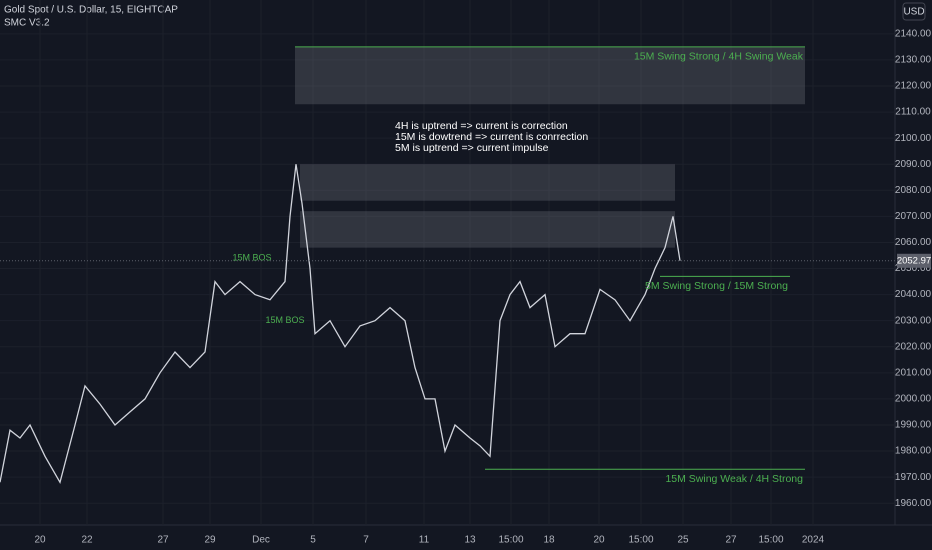 This screenshot has height=550, width=932. I want to click on y-tick-label: 2090.00, so click(913, 164).